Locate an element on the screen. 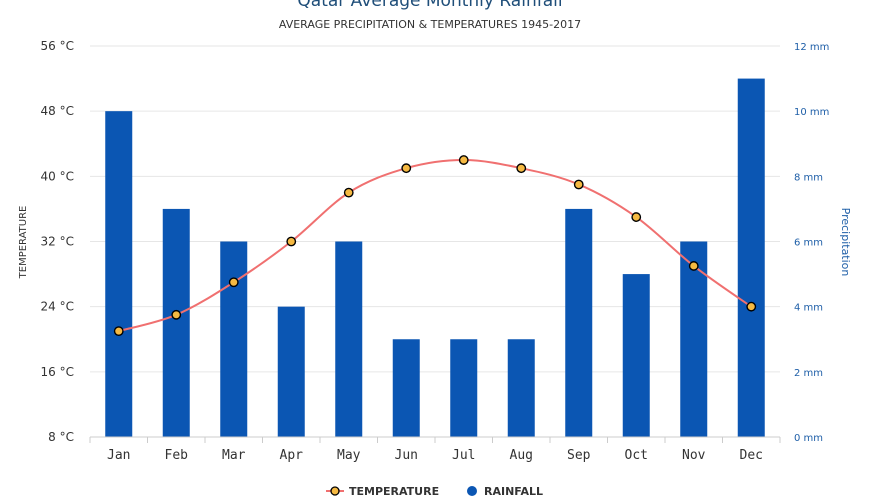 The height and width of the screenshot is (500, 870). legend-item-temperature: TEMPERATURE is located at coordinates (382, 491).